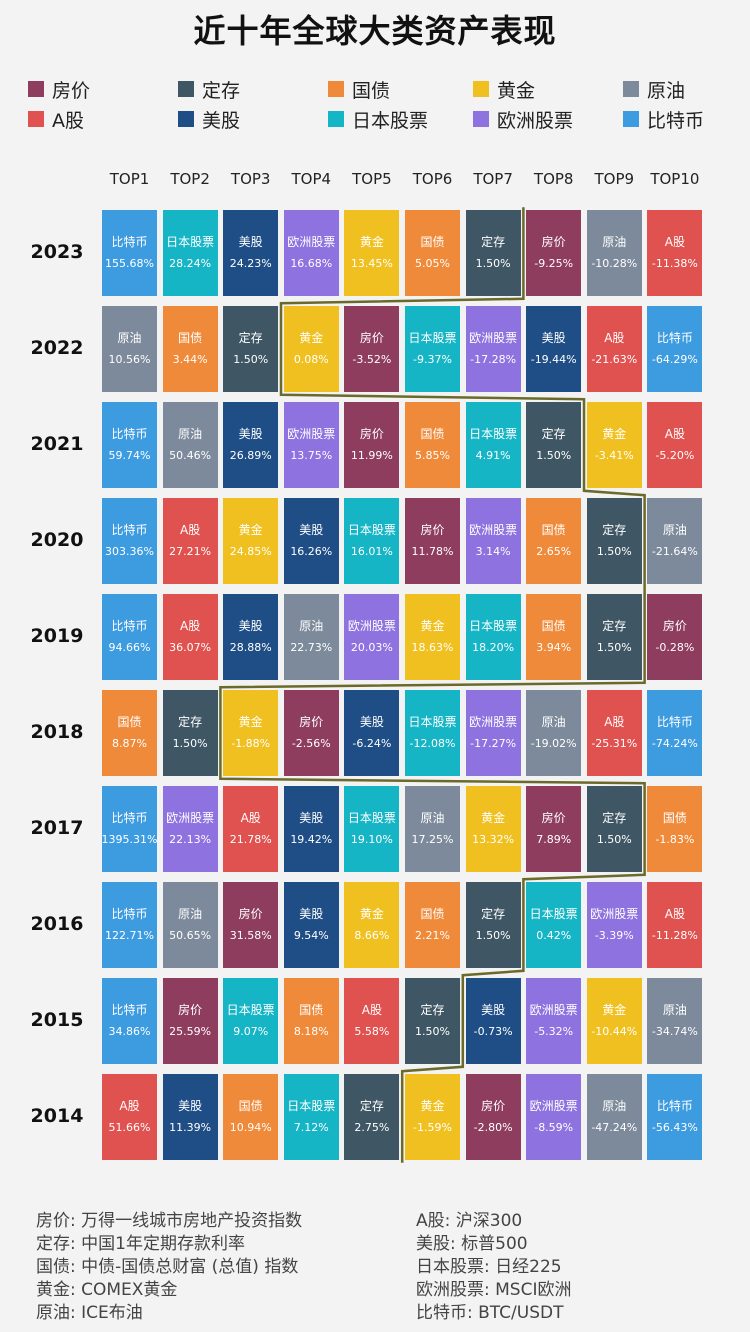  Describe the element at coordinates (432, 743) in the screenshot. I see `asset-return: -12.08%` at that location.